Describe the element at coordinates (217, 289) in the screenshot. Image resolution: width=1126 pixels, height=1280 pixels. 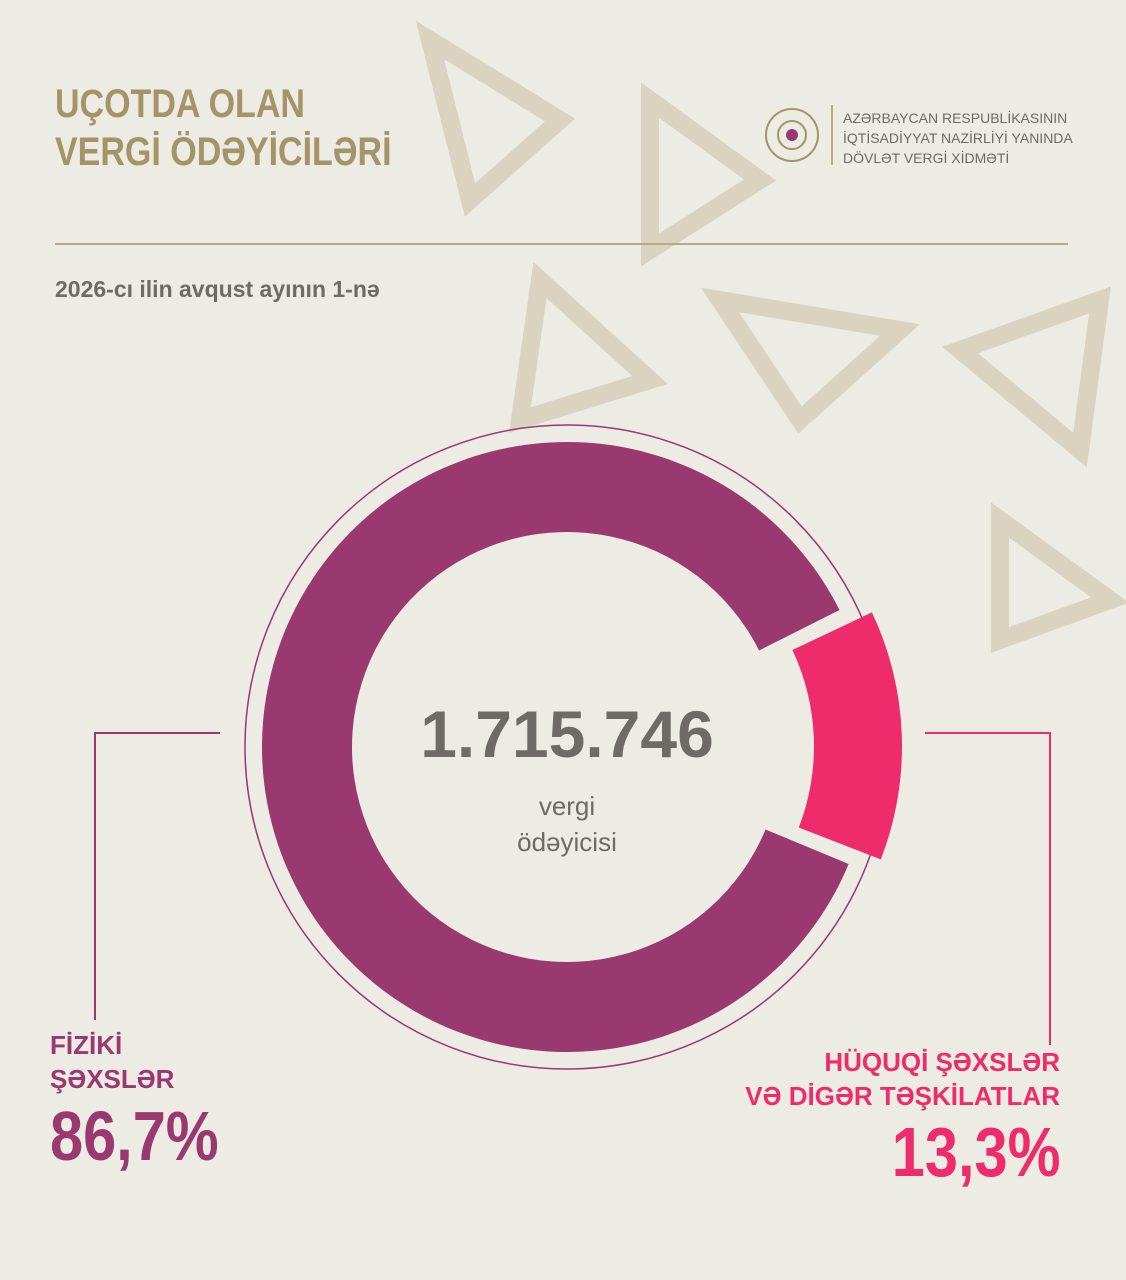
I see `subtitle: 2026-cı ilin avqust ayının 1-nə` at that location.